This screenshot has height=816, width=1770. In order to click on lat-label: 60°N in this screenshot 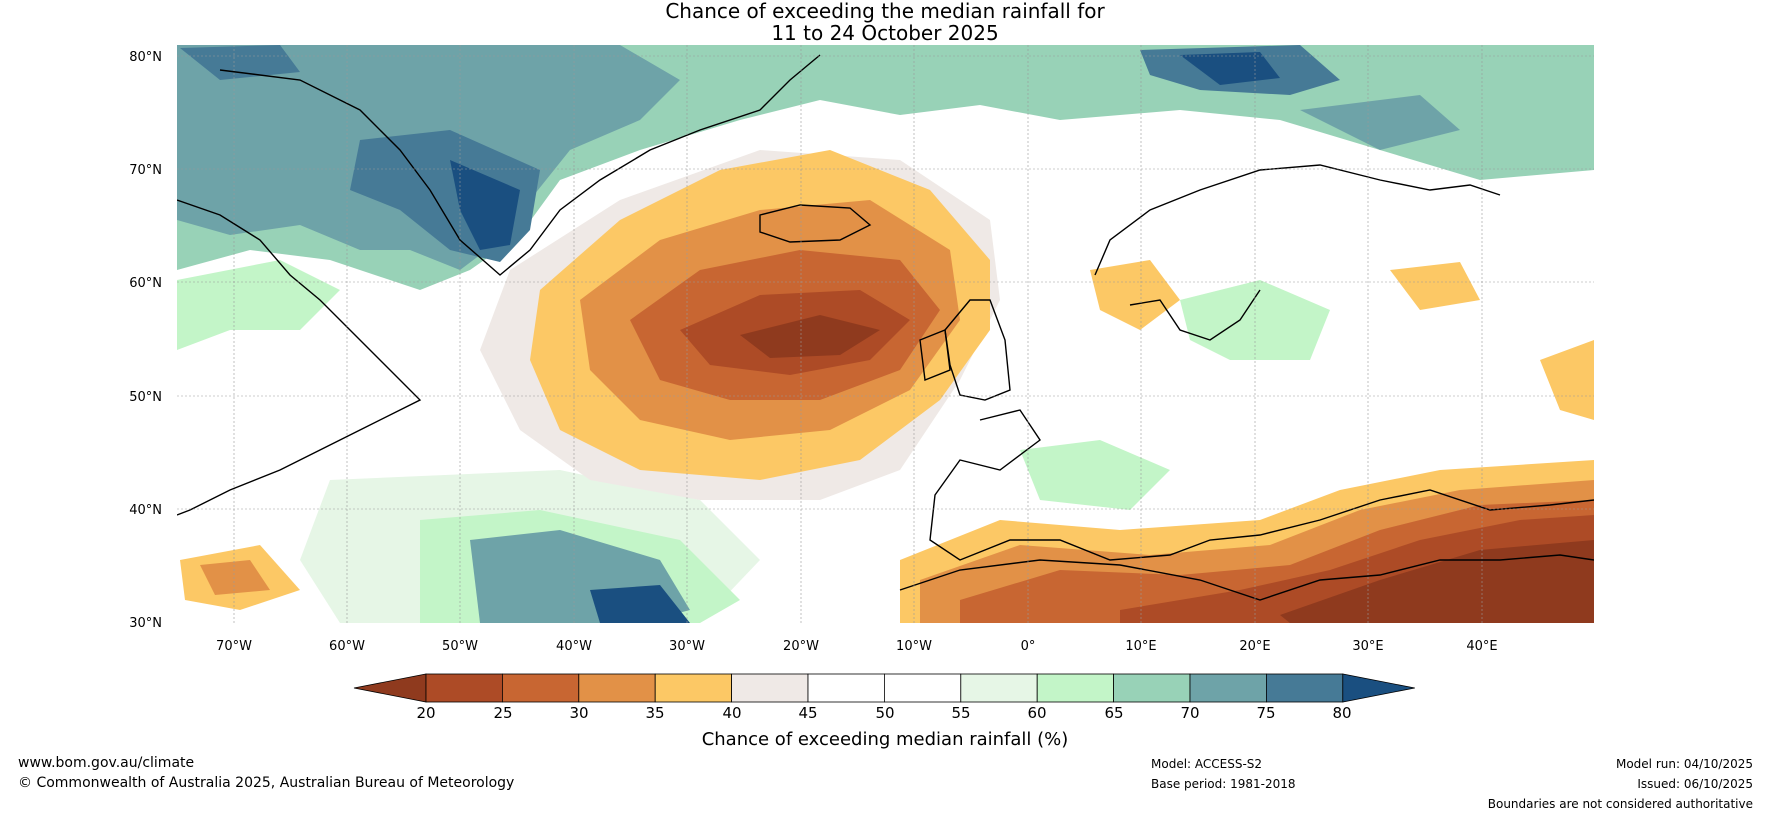, I will do `click(145, 283)`.